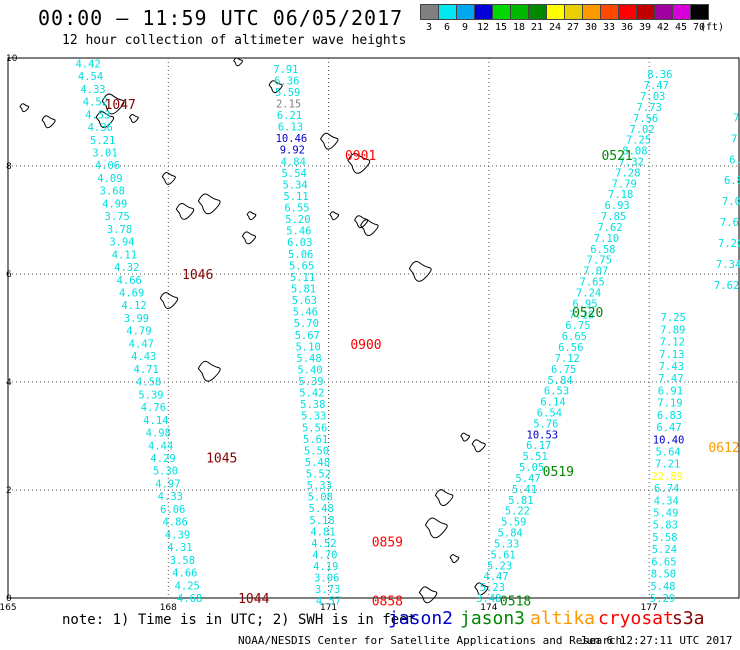  Describe the element at coordinates (172, 510) in the screenshot. I see `swh-value: 6.06` at that location.